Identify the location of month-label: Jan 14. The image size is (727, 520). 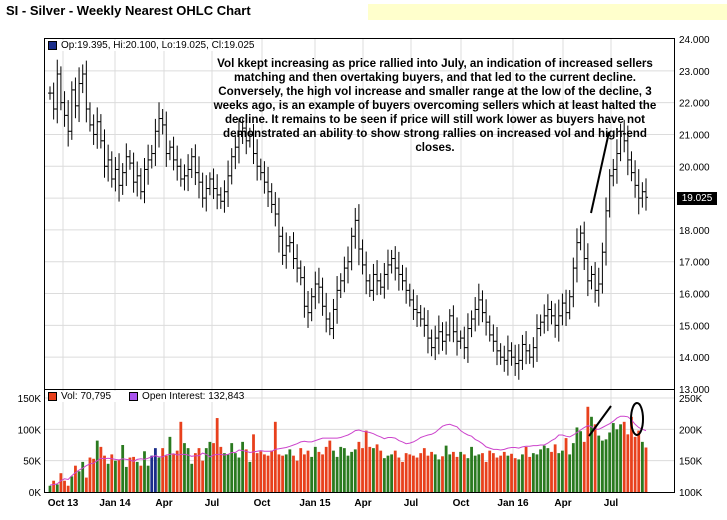
(115, 503).